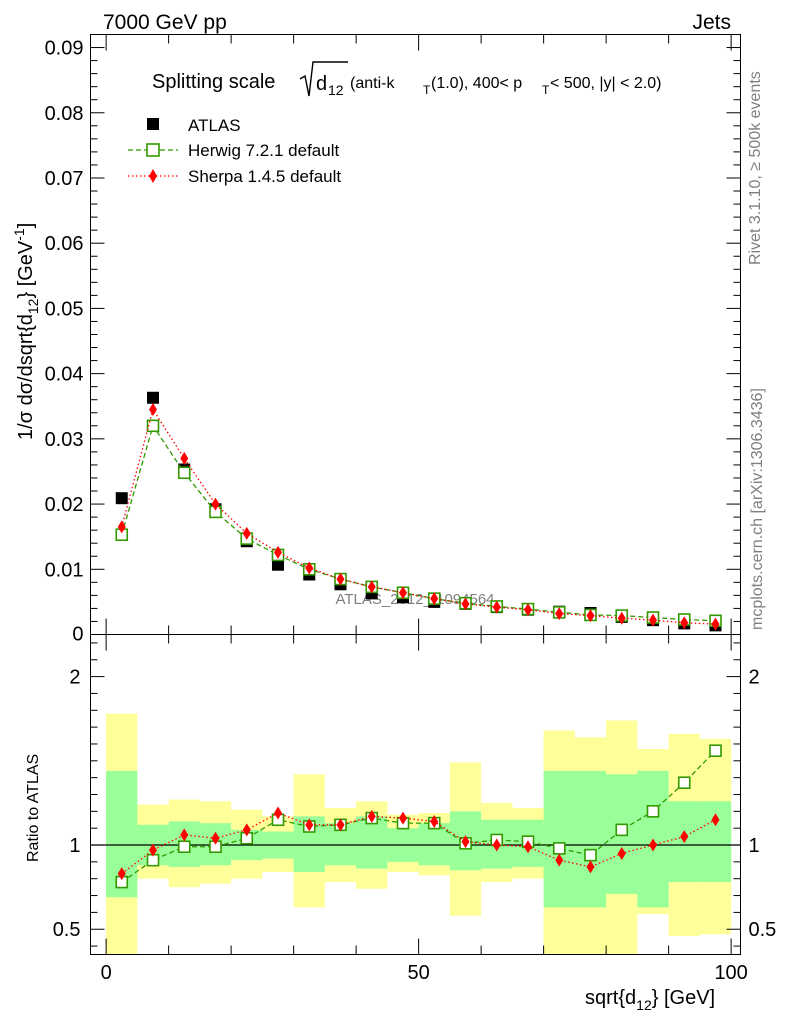 The image size is (786, 1024). I want to click on ratio-y-tick-label-right: 1, so click(754, 846).